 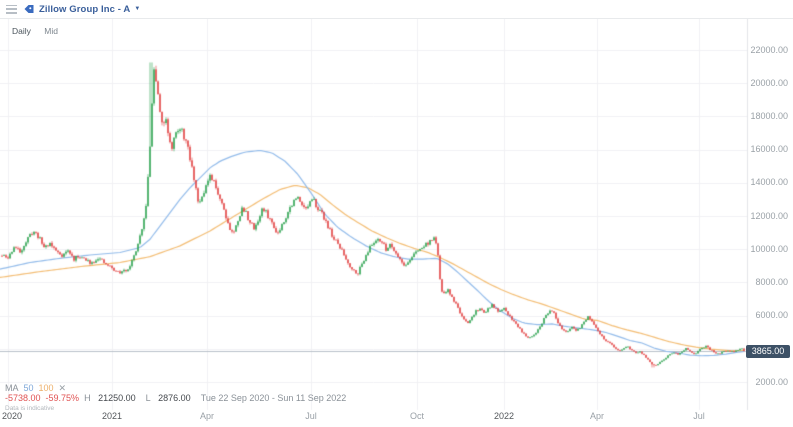 I want to click on price-type-mid-button: Mid, so click(x=51, y=31).